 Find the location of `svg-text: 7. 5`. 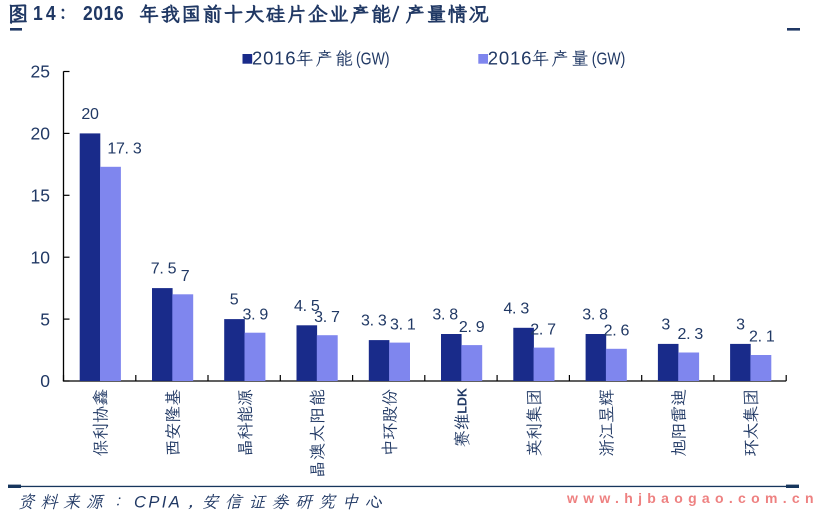

svg-text: 7. 5 is located at coordinates (164, 269).